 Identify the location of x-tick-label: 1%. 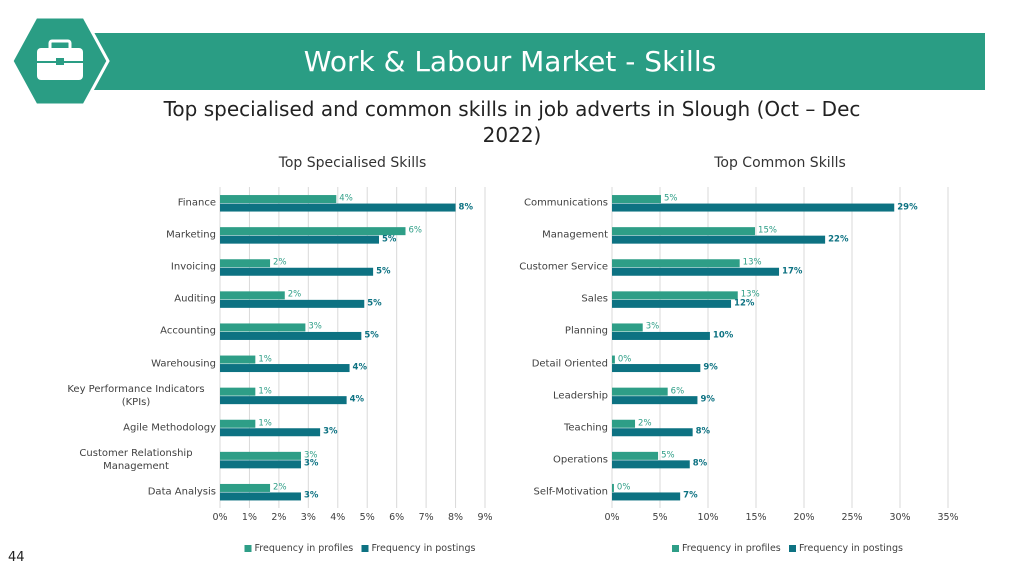
(249, 517).